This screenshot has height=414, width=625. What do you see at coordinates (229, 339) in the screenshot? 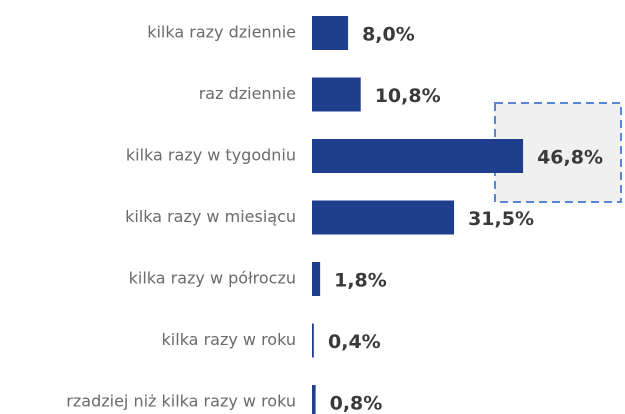
I see `category-label: kilka razy w roku` at bounding box center [229, 339].